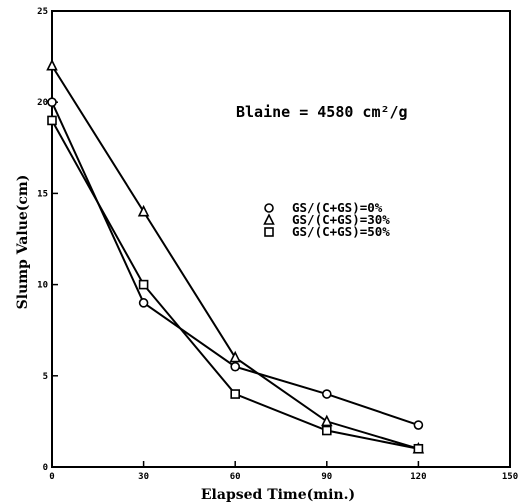 This screenshot has width=525, height=503. Describe the element at coordinates (51, 477) in the screenshot. I see `x-tick-label: 0` at that location.